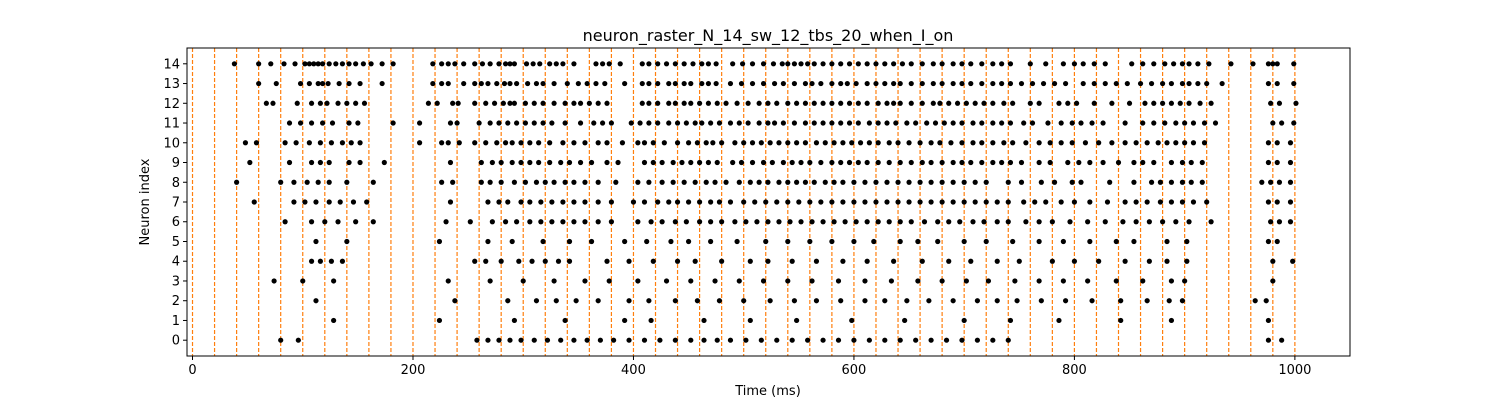  What do you see at coordinates (171, 64) in the screenshot?
I see `y-tick-label-14: 14` at bounding box center [171, 64].